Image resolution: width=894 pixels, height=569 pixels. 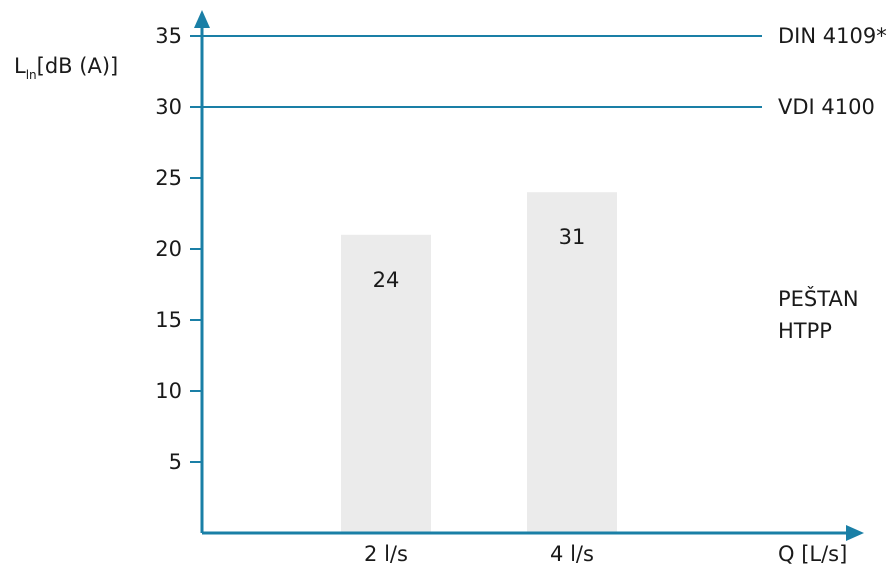 I want to click on y-tick-label-25: 25, so click(x=168, y=178).